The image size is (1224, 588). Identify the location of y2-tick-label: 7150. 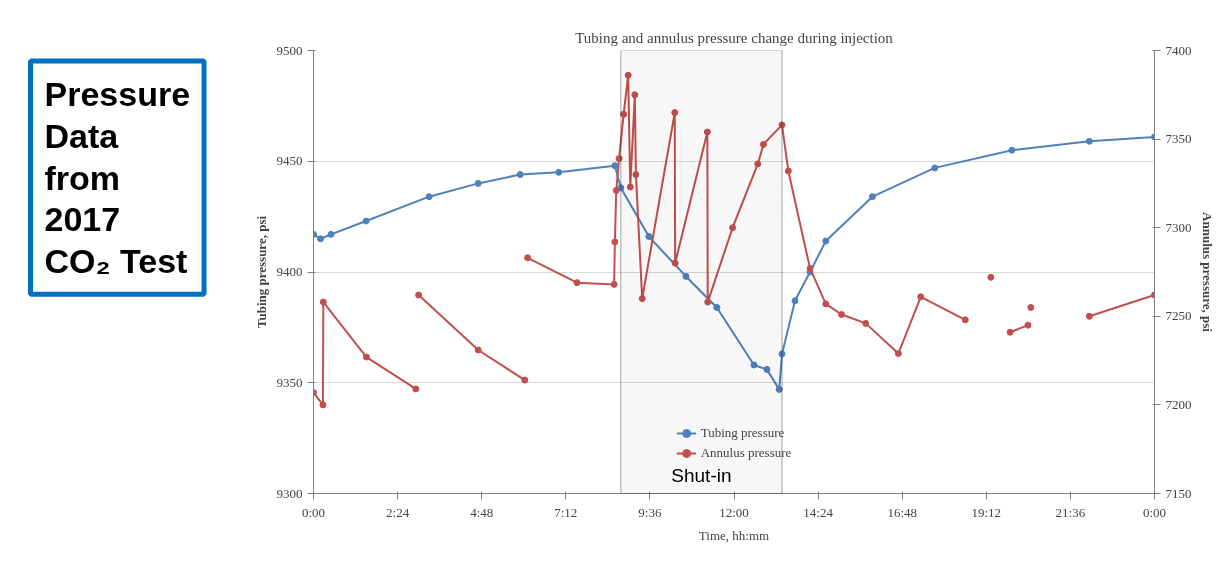
(1178, 493).